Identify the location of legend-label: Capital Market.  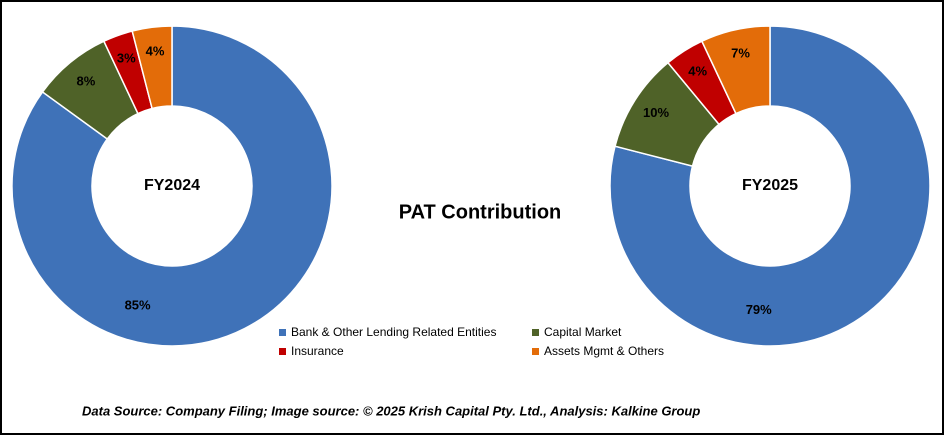
(583, 332).